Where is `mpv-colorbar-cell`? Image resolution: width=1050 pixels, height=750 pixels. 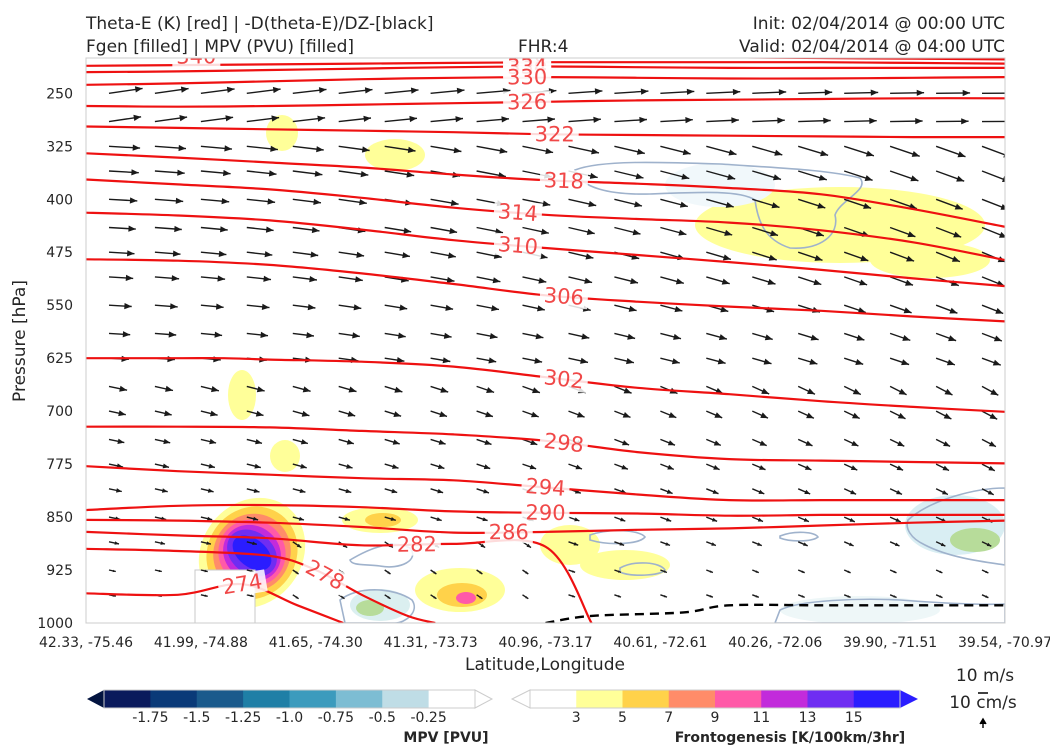
mpv-colorbar-cell is located at coordinates (359, 699).